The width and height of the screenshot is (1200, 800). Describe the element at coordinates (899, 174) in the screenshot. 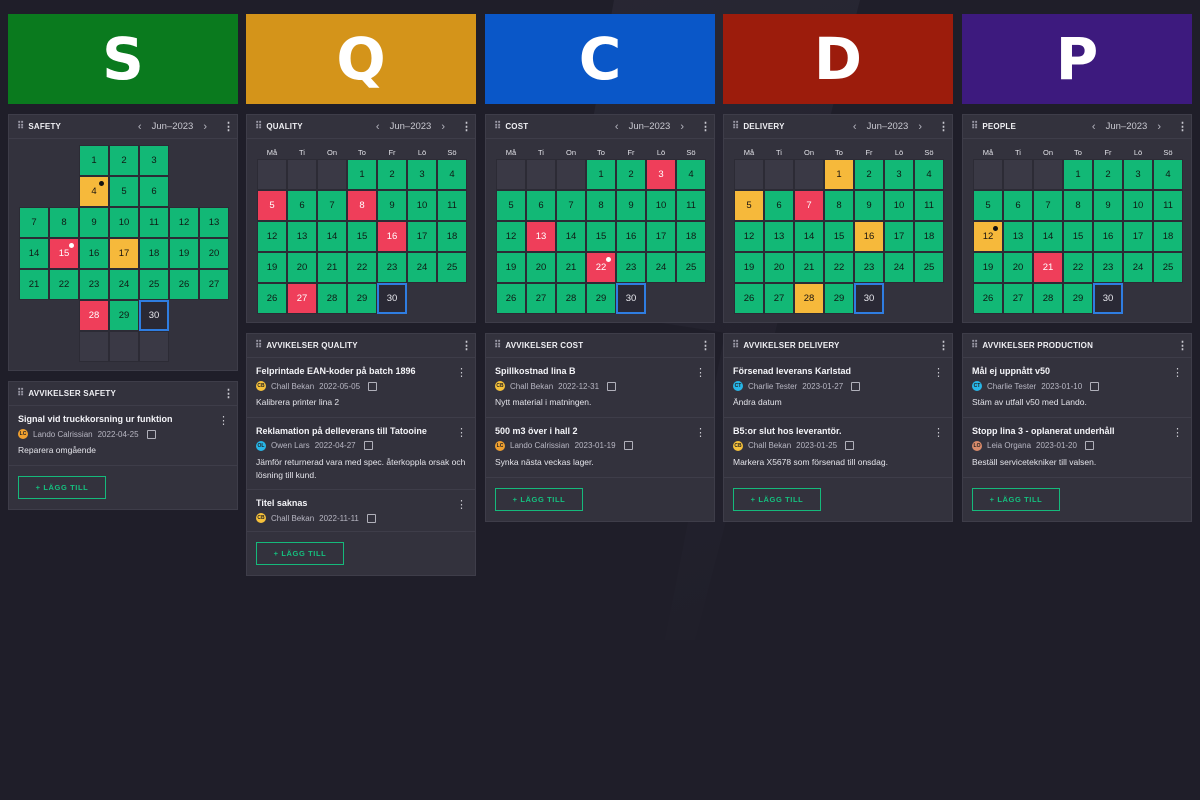

I see `calendar-day: 3` at that location.